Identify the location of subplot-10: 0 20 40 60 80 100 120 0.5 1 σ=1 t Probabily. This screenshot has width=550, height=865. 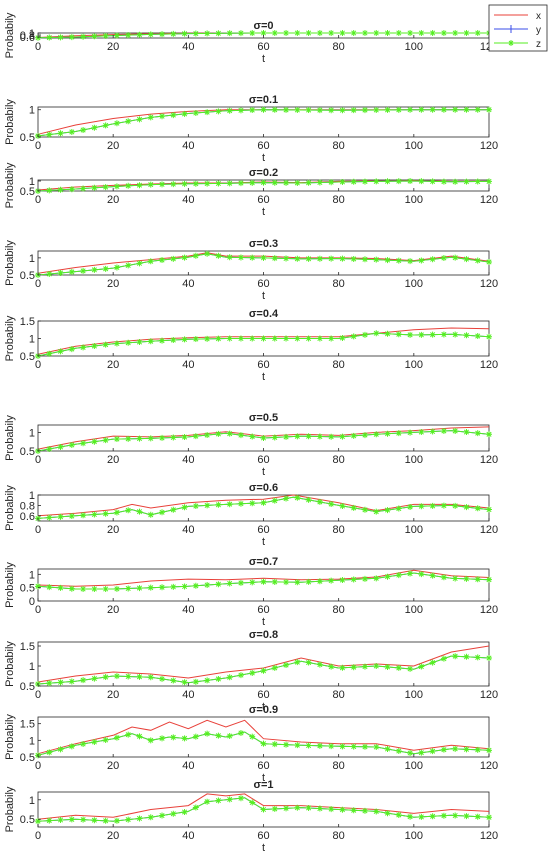
(251, 816).